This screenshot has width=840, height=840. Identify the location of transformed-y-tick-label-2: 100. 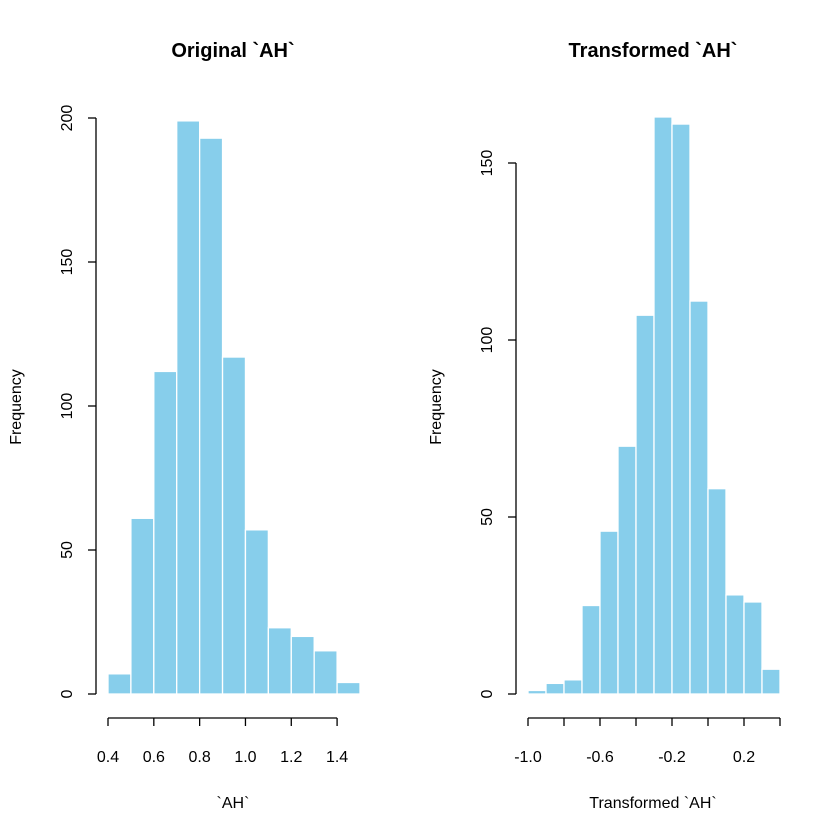
(487, 340).